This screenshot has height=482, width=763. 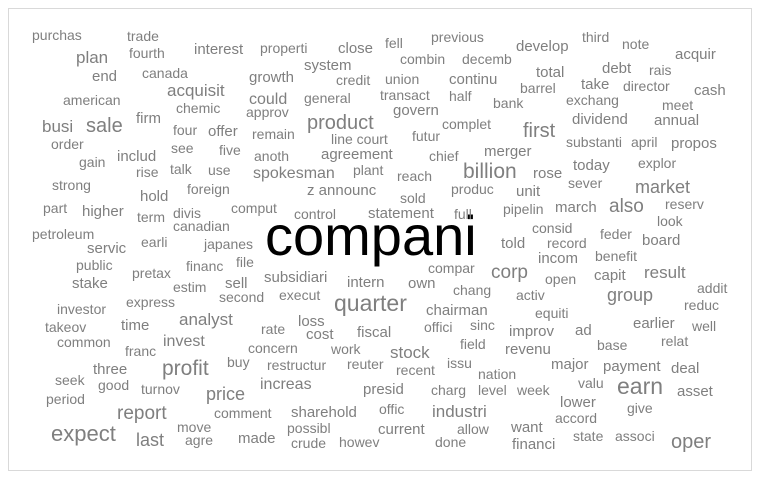 What do you see at coordinates (225, 394) in the screenshot?
I see `word-price: price` at bounding box center [225, 394].